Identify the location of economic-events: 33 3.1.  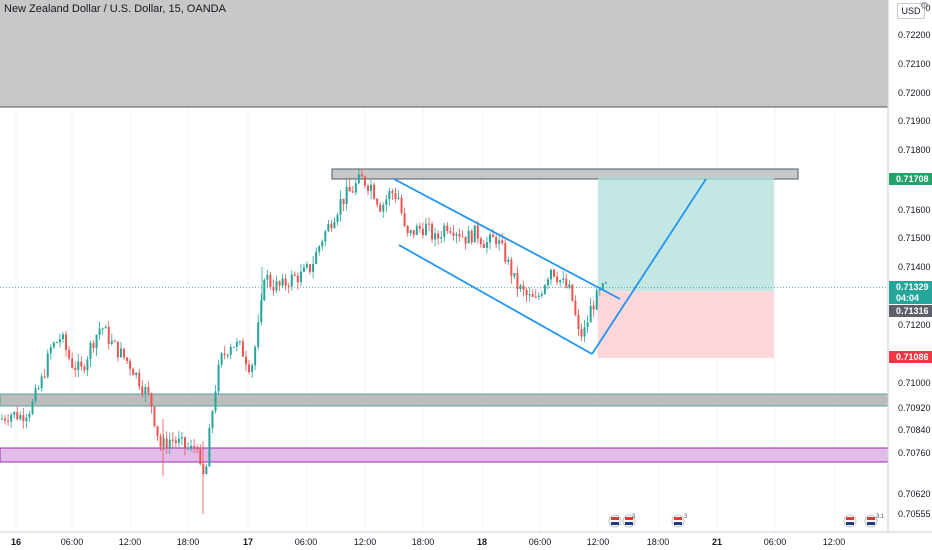
(746, 521).